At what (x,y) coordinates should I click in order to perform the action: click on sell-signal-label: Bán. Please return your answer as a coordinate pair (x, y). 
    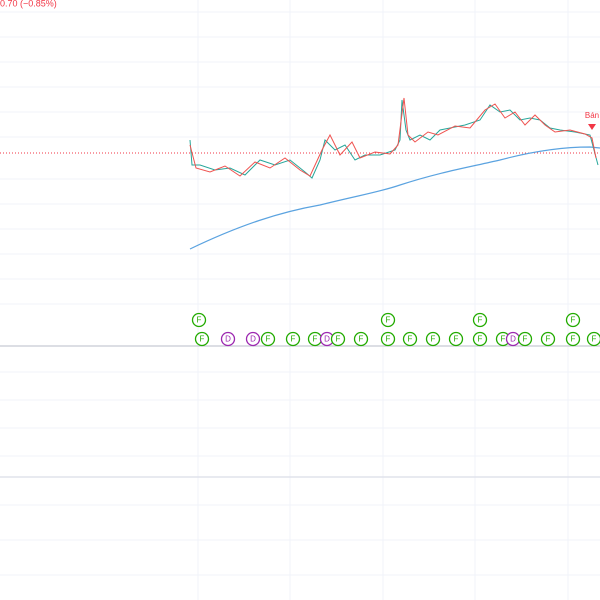
    Looking at the image, I should click on (592, 115).